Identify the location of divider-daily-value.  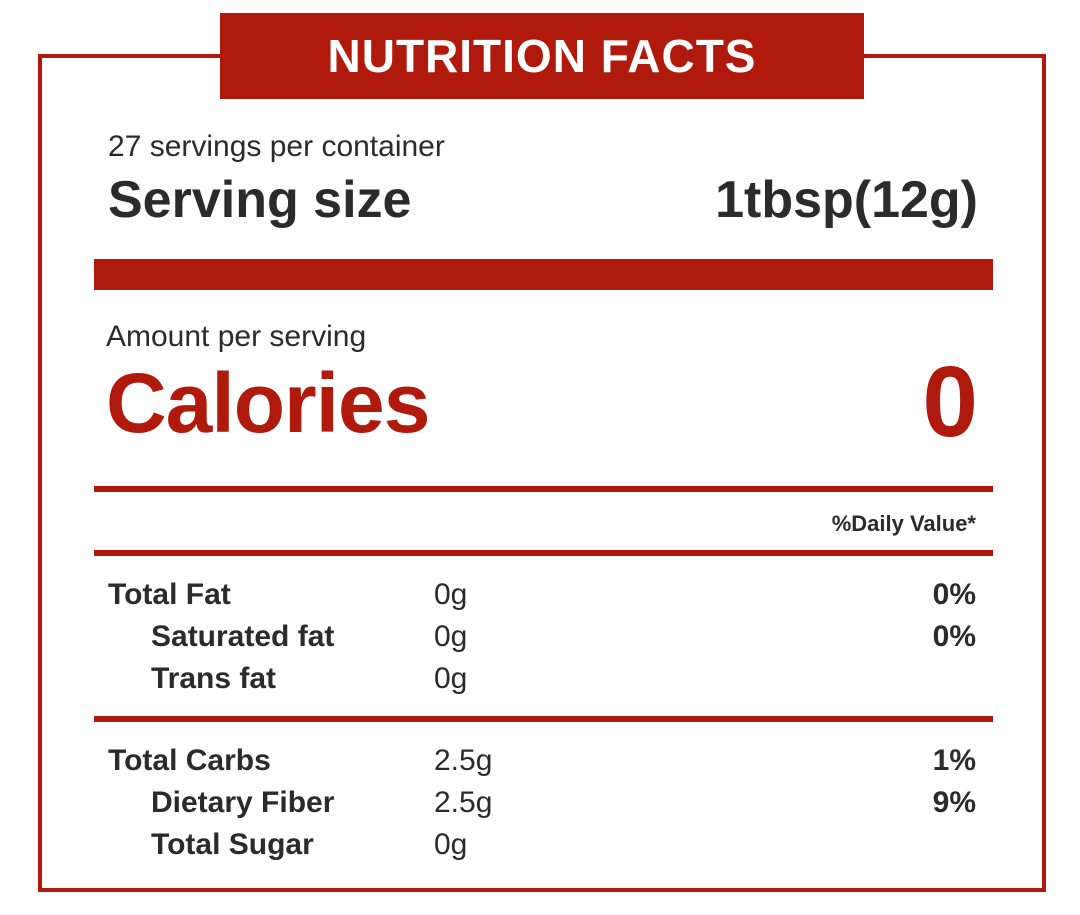
(543, 553).